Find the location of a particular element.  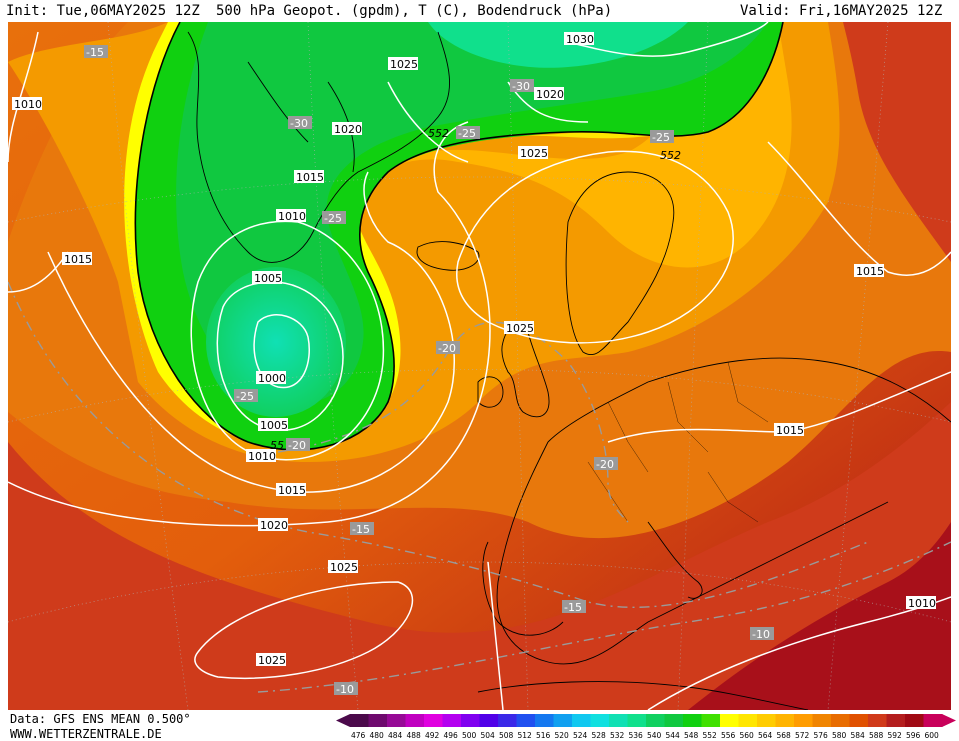

borders is located at coordinates (678, 442).